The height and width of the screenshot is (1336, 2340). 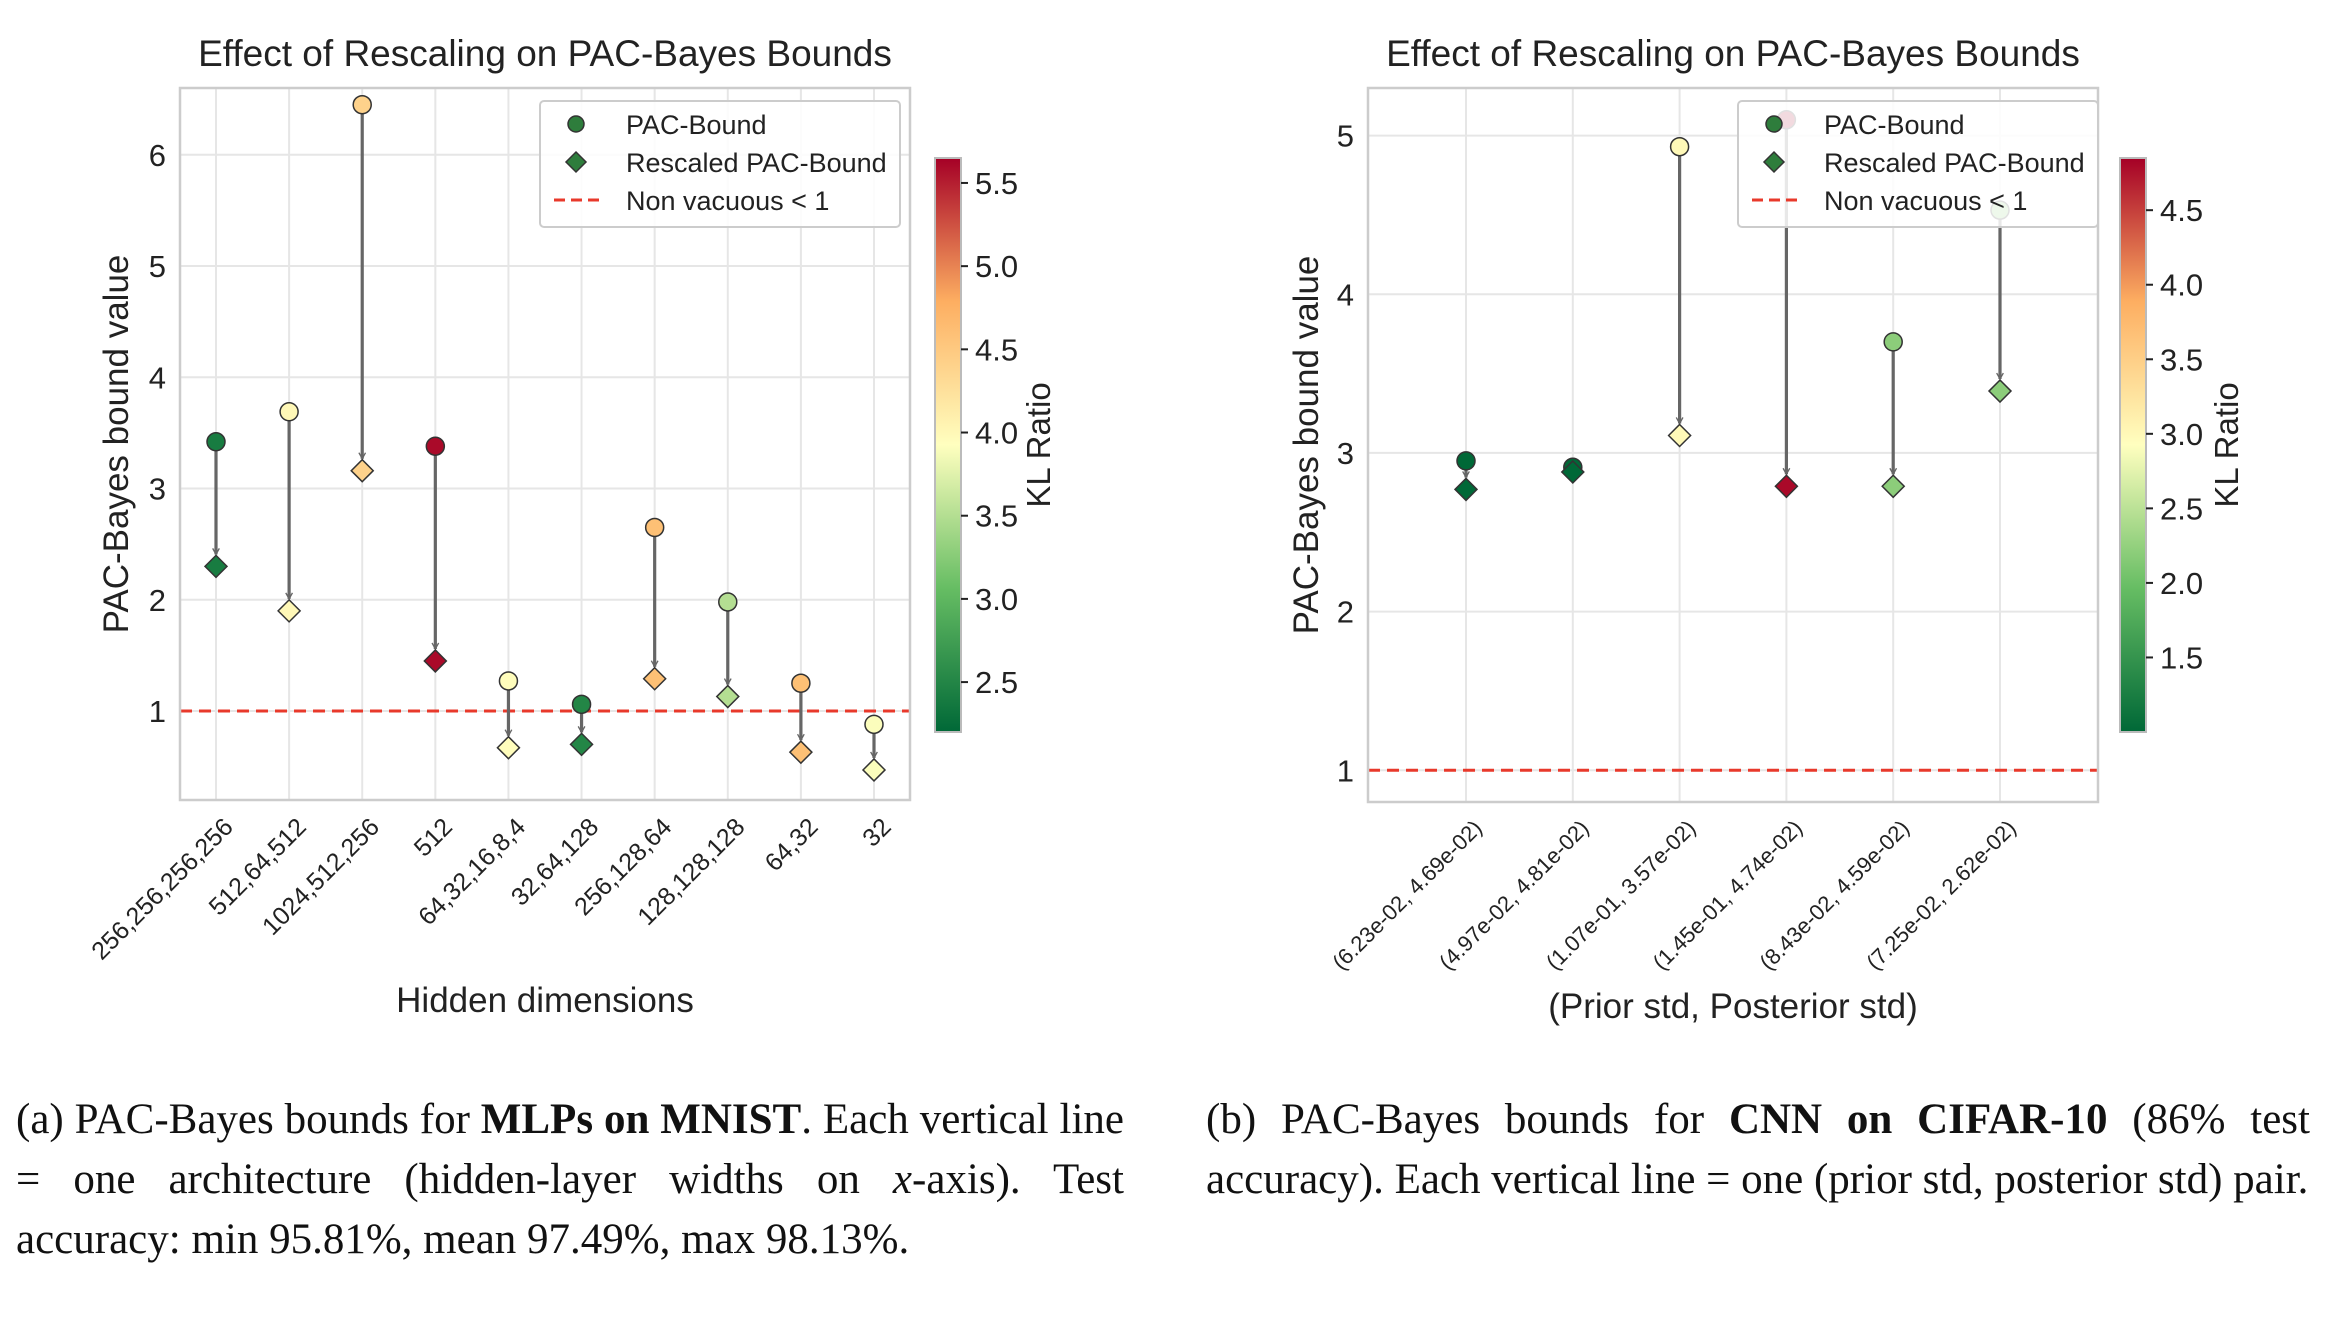 What do you see at coordinates (2181, 583) in the screenshot?
I see `colorbar-tick-label: 2.0` at bounding box center [2181, 583].